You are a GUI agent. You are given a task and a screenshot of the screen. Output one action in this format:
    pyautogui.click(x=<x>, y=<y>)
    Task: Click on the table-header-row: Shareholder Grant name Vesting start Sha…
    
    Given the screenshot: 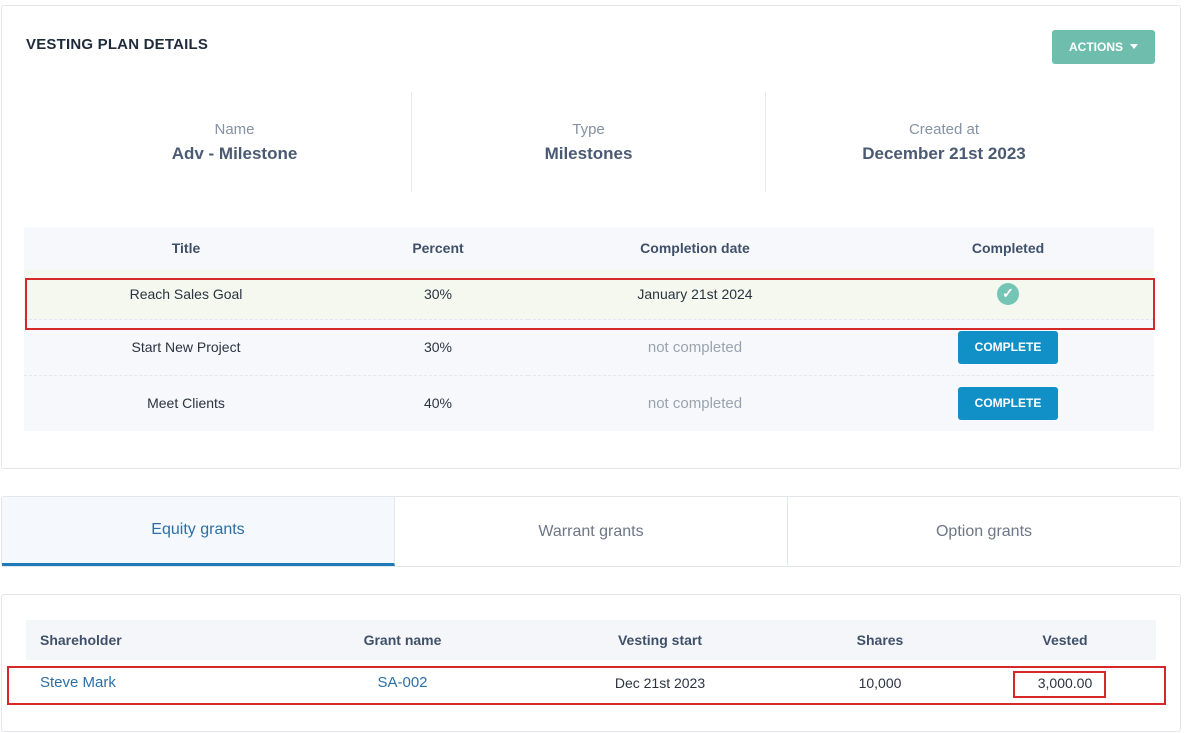 What is the action you would take?
    pyautogui.click(x=591, y=640)
    